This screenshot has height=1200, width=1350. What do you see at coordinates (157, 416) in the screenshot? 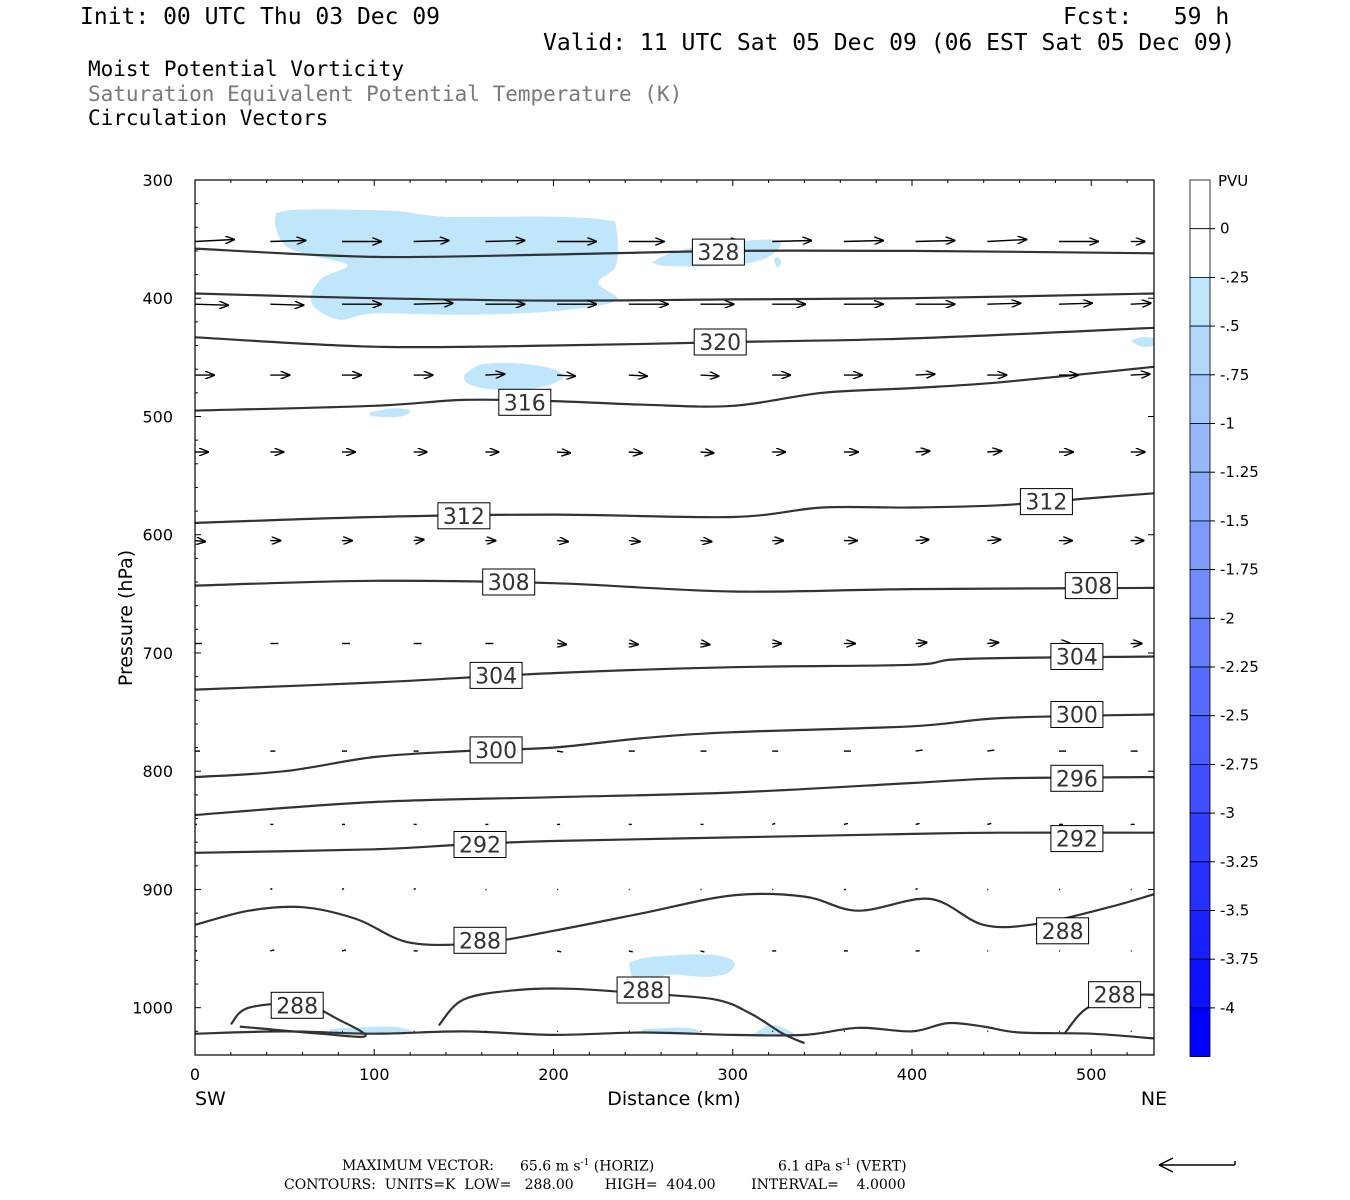
I see `y-tick-label: 500` at bounding box center [157, 416].